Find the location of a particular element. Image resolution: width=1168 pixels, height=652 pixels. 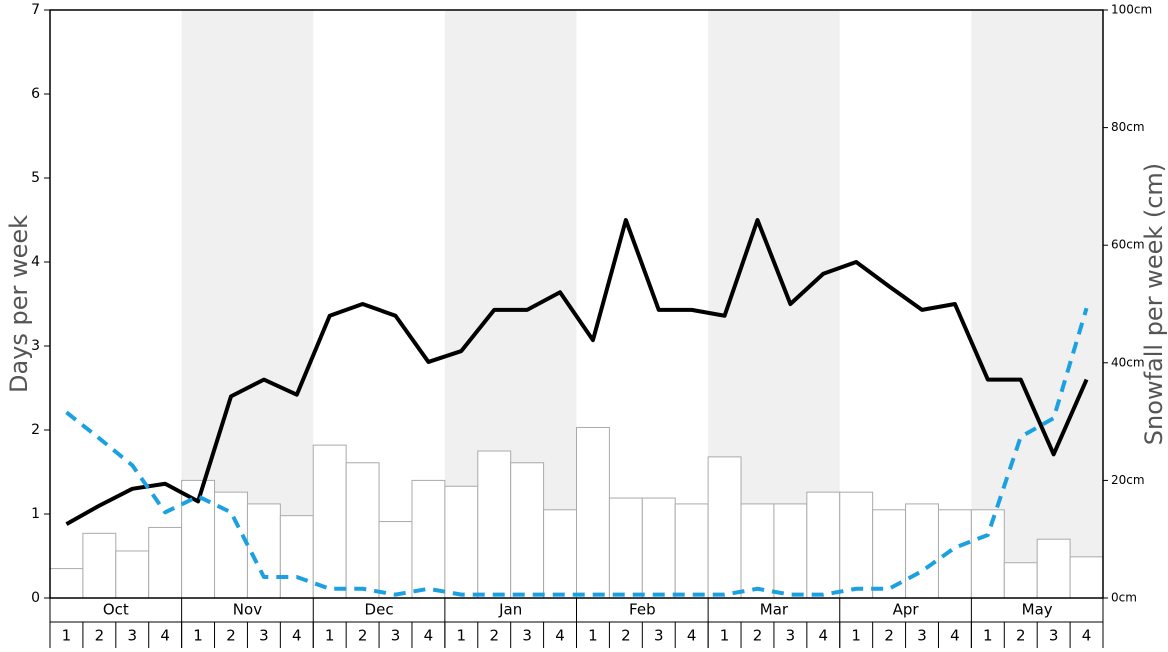

month-label: Apr is located at coordinates (906, 610).